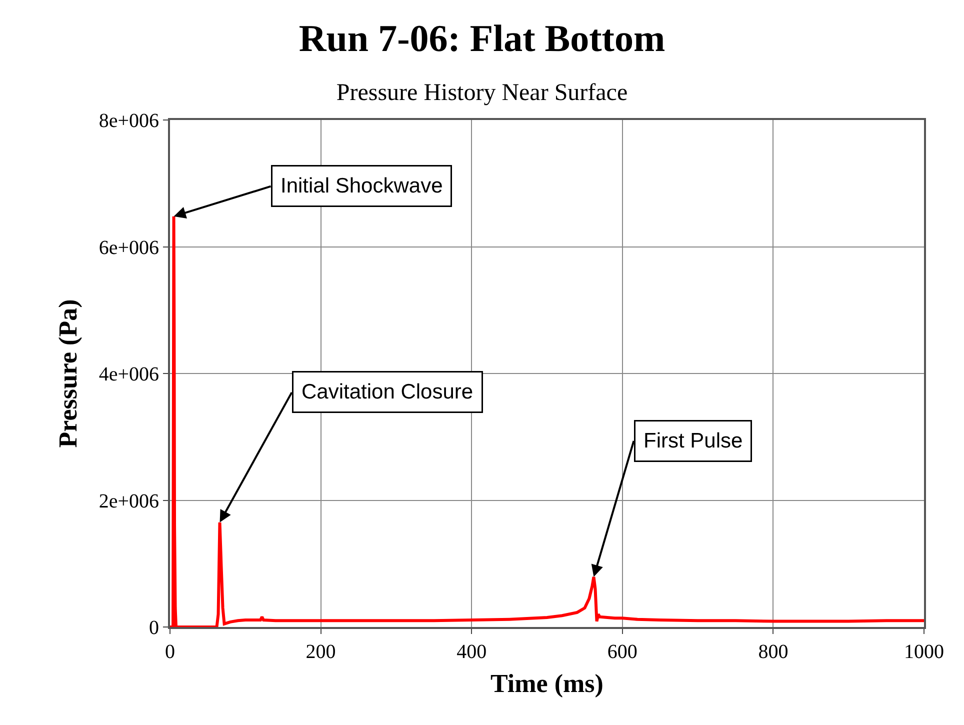 The height and width of the screenshot is (725, 964). I want to click on y-tick-label: 2e+006, so click(128, 501).